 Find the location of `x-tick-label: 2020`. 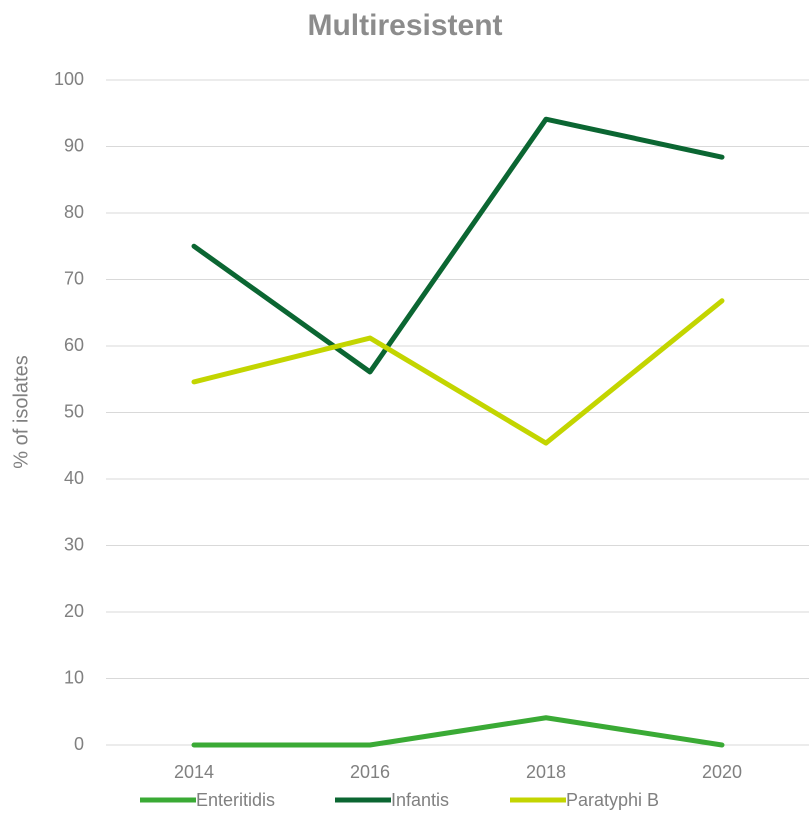

x-tick-label: 2020 is located at coordinates (722, 772).